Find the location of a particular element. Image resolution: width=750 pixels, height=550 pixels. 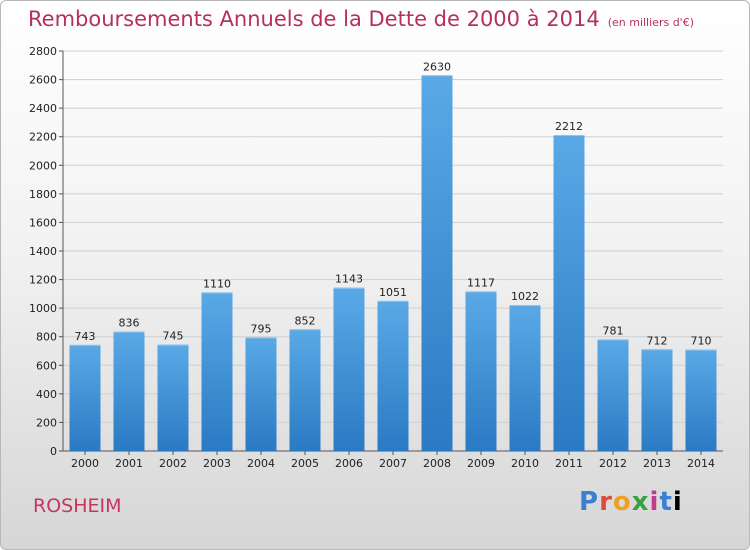

x-tick-label-2004: 2004 is located at coordinates (261, 463).